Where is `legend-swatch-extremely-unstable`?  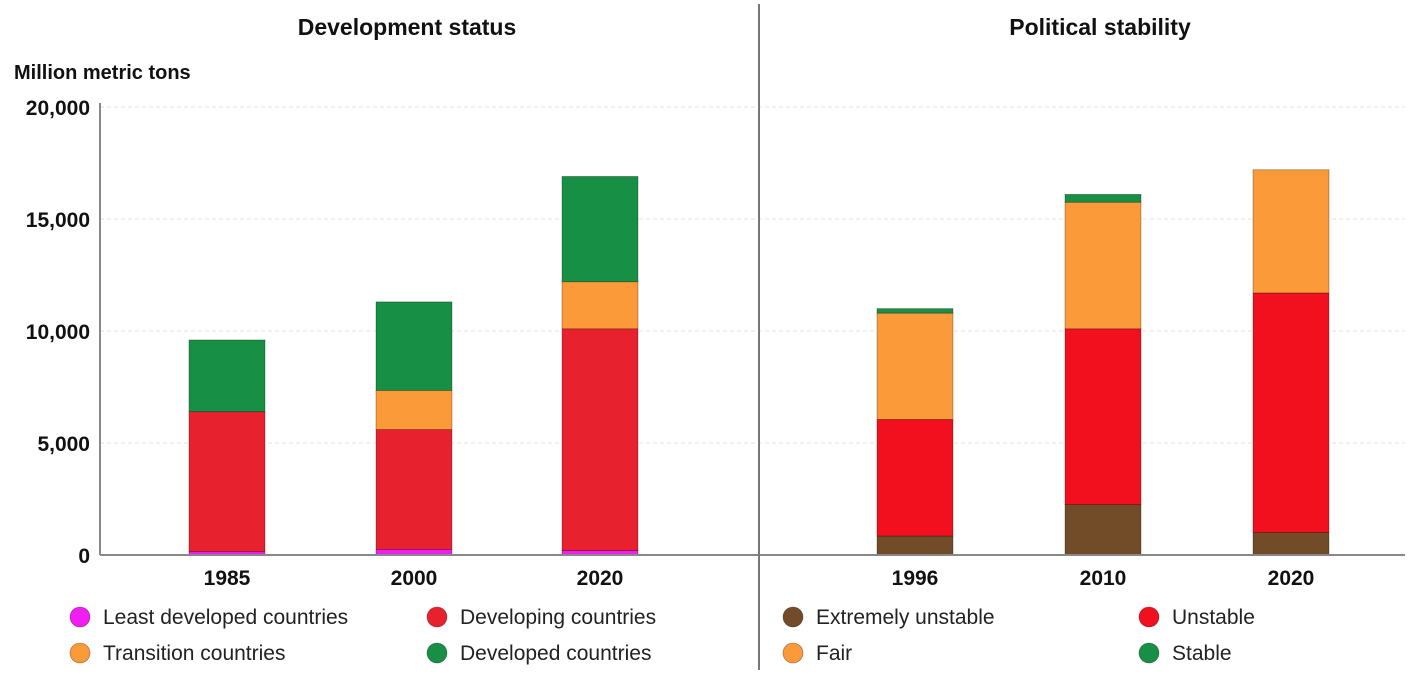 legend-swatch-extremely-unstable is located at coordinates (793, 617).